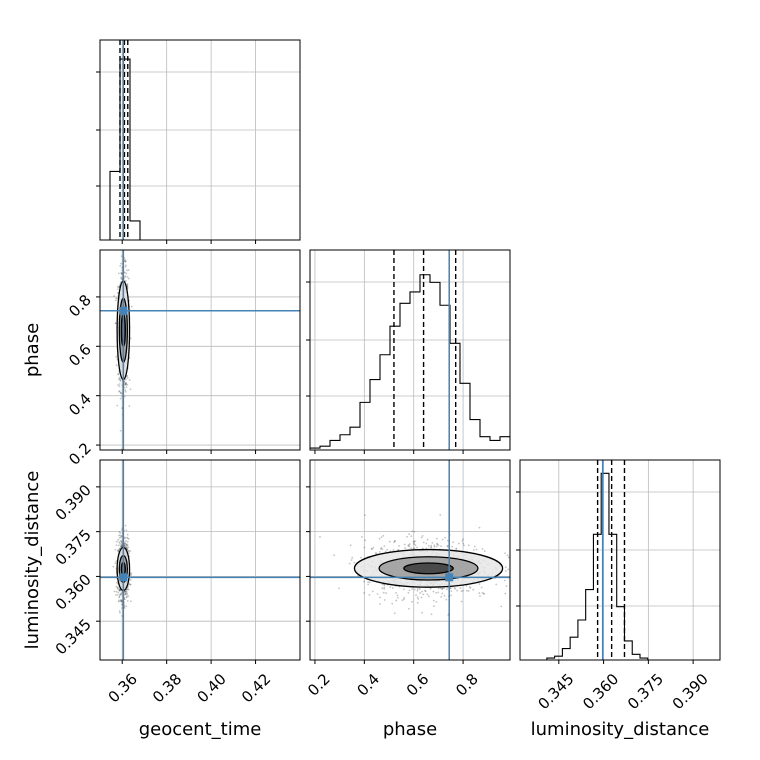 This screenshot has height=760, width=760. What do you see at coordinates (73, 502) in the screenshot?
I see `y-tick-label: 0.390` at bounding box center [73, 502].